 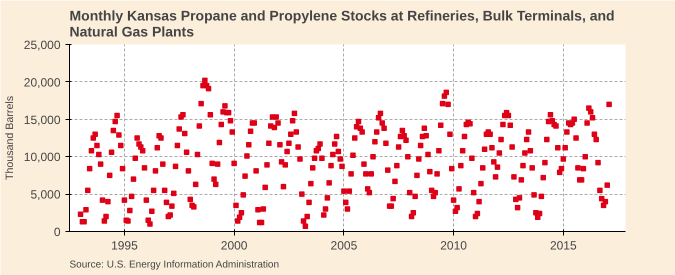 What do you see at coordinates (344, 245) in the screenshot?
I see `x-tick-label: 2005` at bounding box center [344, 245].